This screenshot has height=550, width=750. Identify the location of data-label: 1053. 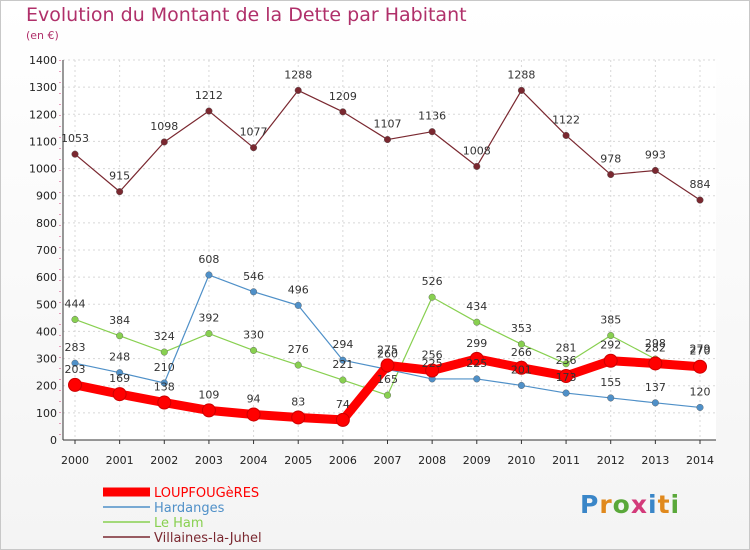
(75, 138).